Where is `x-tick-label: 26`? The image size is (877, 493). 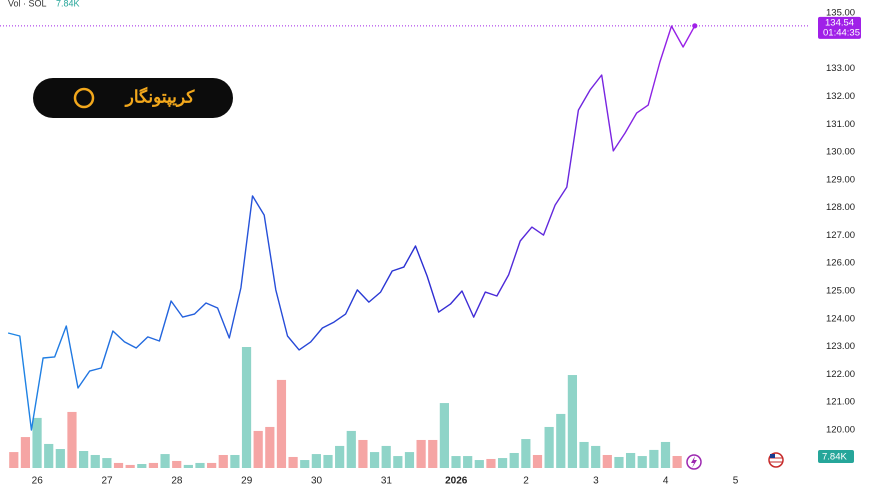 x-tick-label: 26 is located at coordinates (38, 481).